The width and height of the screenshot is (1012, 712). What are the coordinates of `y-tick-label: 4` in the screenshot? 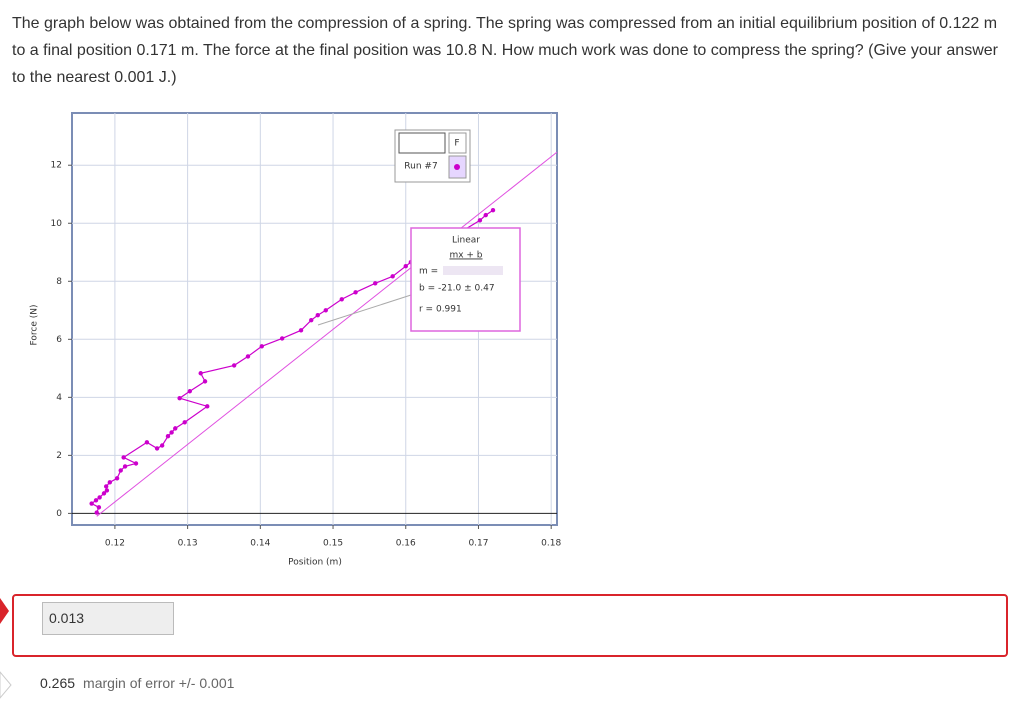 It's located at (59, 398).